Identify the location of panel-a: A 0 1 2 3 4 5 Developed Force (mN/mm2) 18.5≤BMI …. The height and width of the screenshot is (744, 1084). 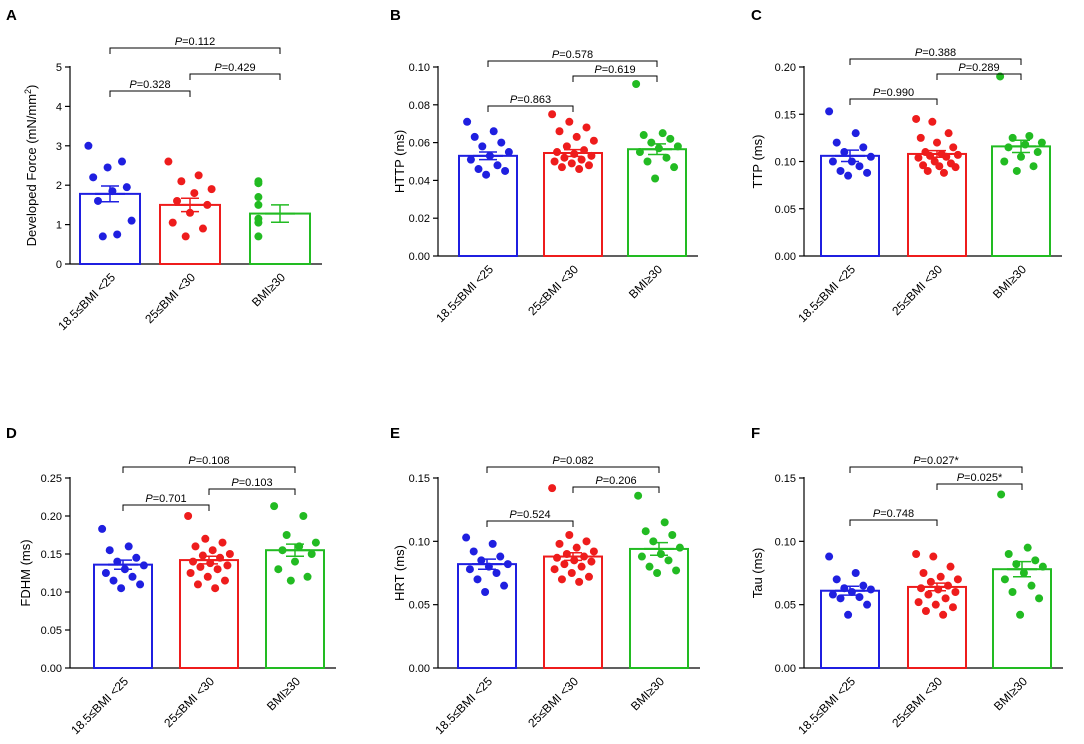
(164, 170).